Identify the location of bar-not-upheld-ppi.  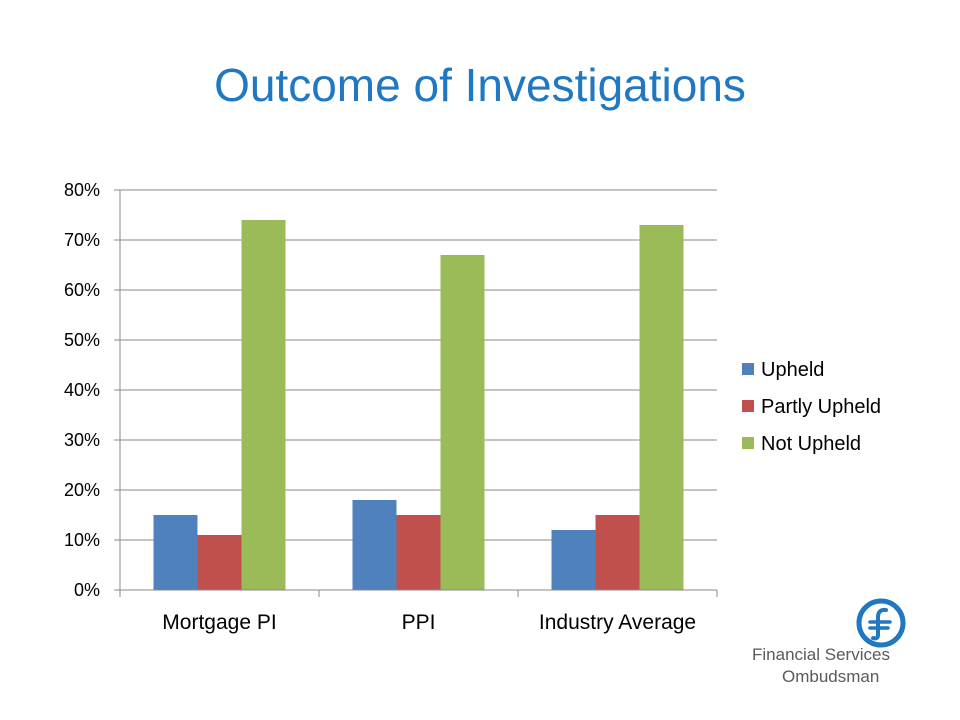
(462, 422).